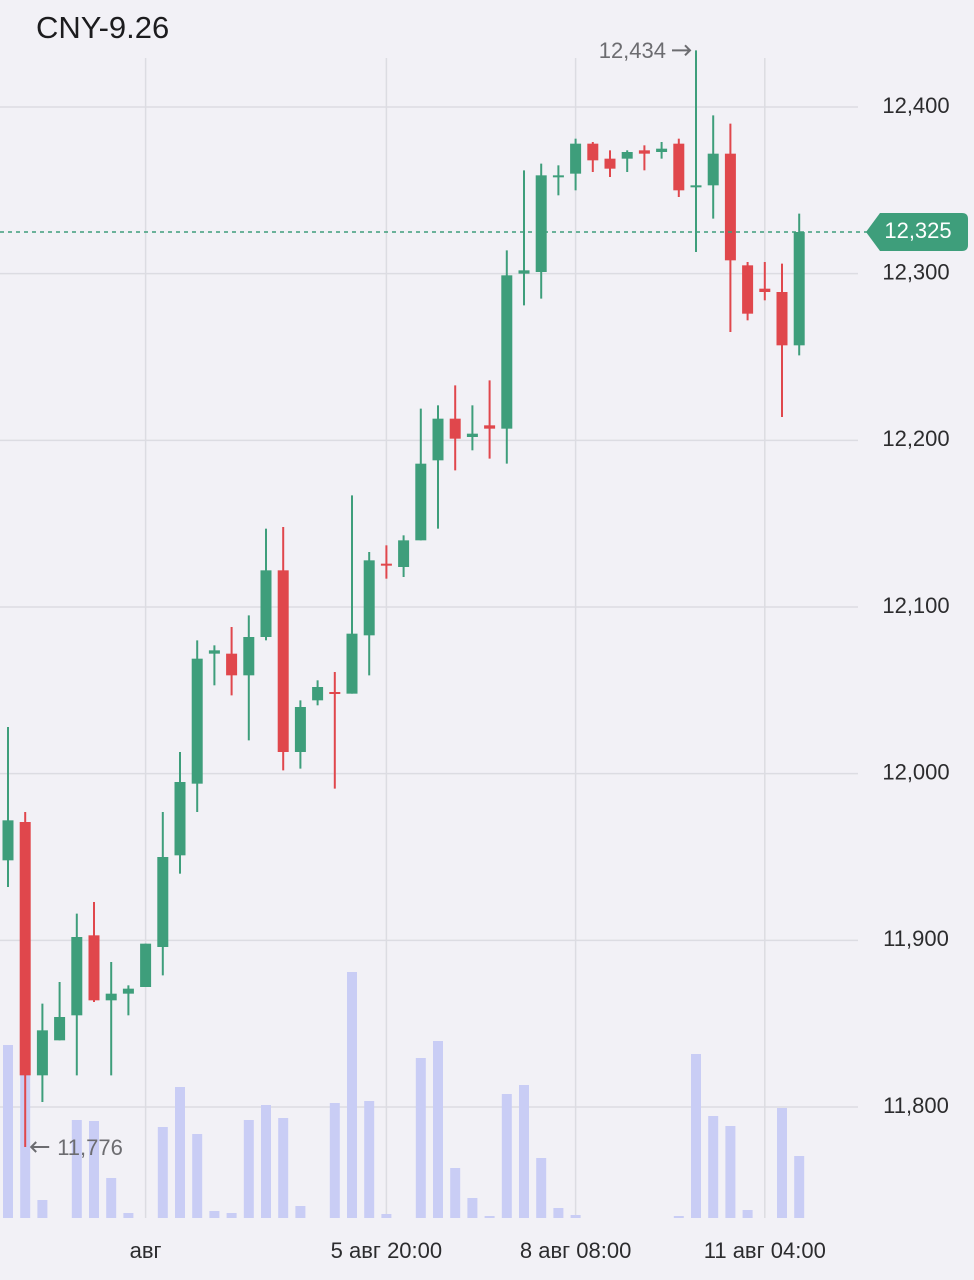 This screenshot has height=1280, width=974. What do you see at coordinates (765, 1250) in the screenshot?
I see `x-tick-label: 11 авг 04:00` at bounding box center [765, 1250].